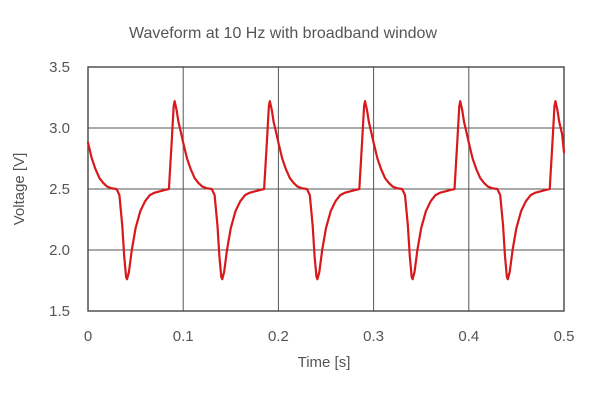  What do you see at coordinates (59, 311) in the screenshot?
I see `y-tick-label: 1.5` at bounding box center [59, 311].